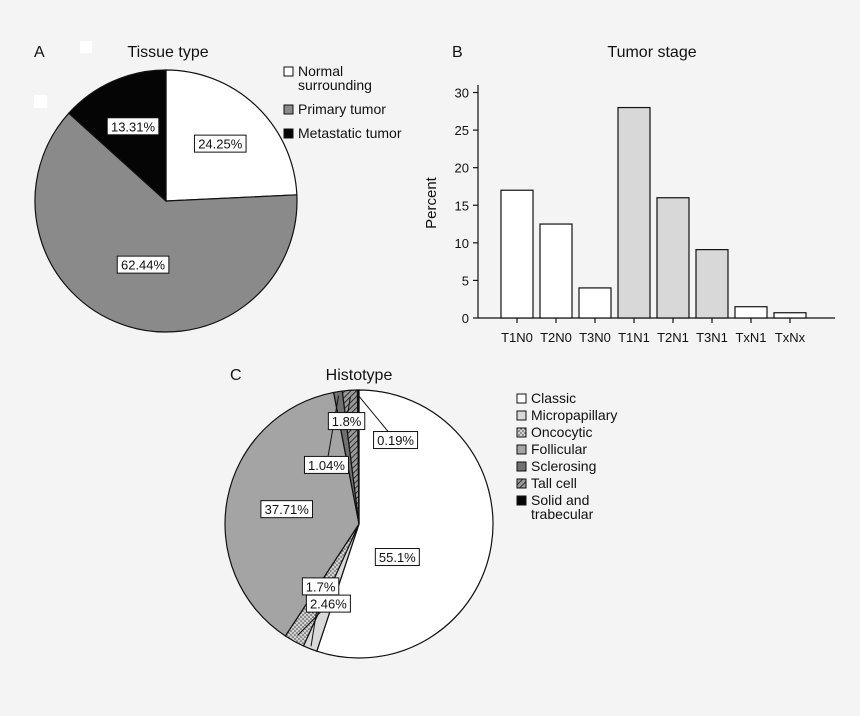 This screenshot has width=860, height=716. I want to click on legend-item-normal-surrounding-label: Normal, so click(320, 71).